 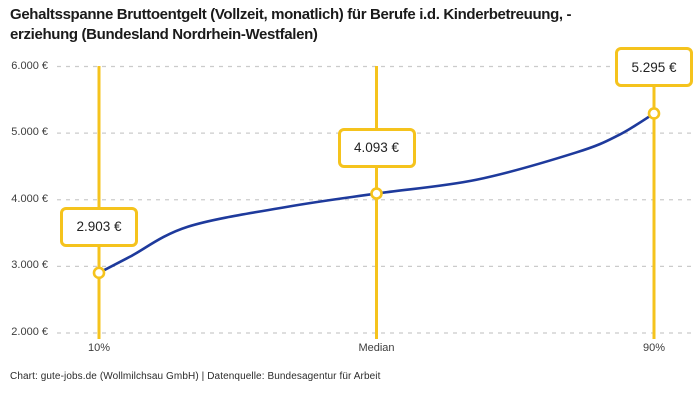 What do you see at coordinates (29, 132) in the screenshot?
I see `y-axis-tick-label: 5.000 €` at bounding box center [29, 132].